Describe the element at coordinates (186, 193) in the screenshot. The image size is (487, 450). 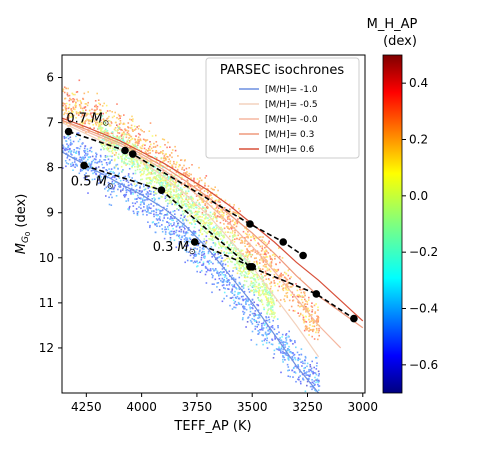
I see `mass-track-line` at that location.